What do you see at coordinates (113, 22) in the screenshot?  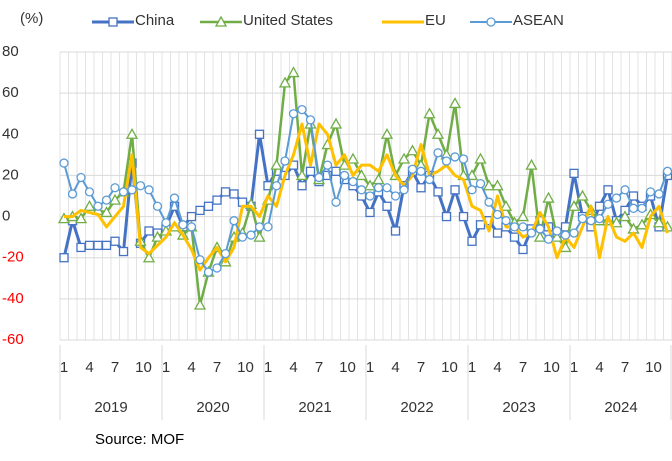 I see `legend-marker` at bounding box center [113, 22].